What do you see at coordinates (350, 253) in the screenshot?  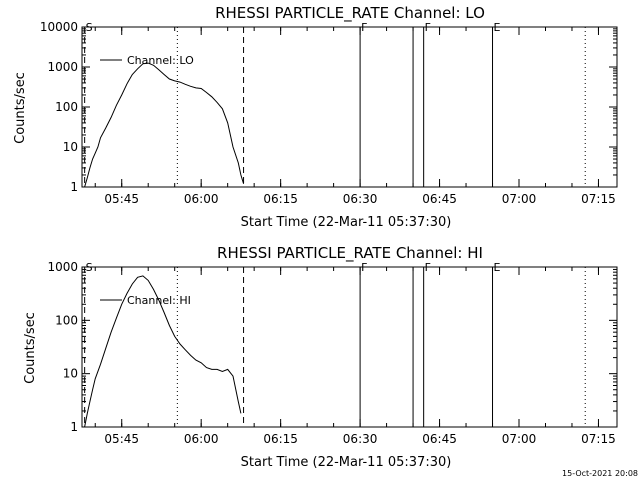 I see `chart-title: RHESSI PARTICLE_RATE Channel: HI` at bounding box center [350, 253].